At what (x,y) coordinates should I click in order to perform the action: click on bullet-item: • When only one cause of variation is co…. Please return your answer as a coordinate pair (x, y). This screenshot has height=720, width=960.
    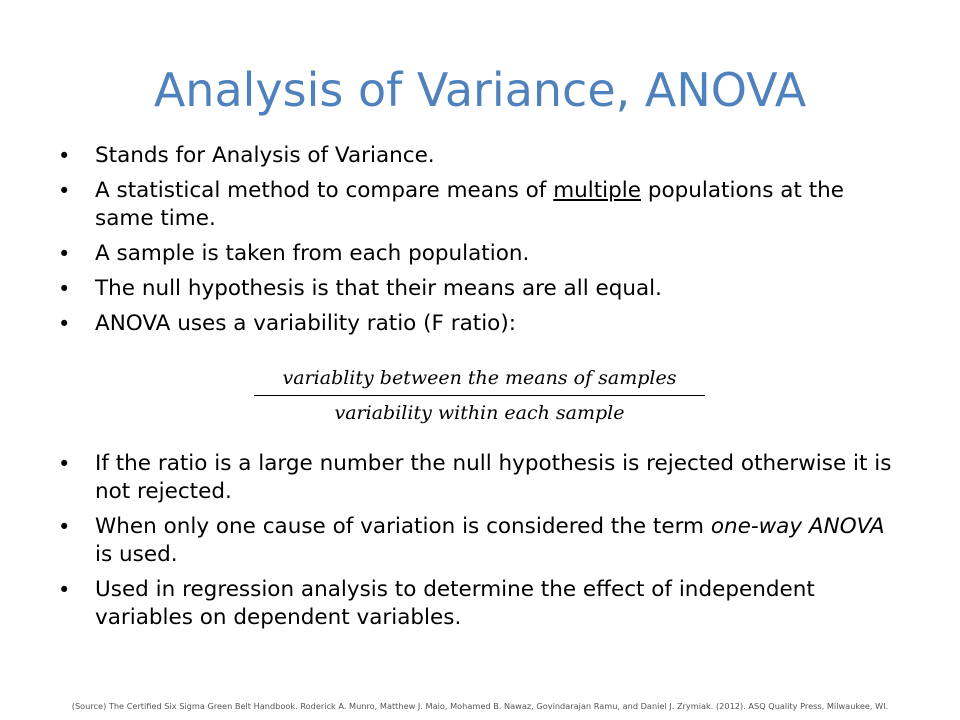
    Looking at the image, I should click on (481, 541).